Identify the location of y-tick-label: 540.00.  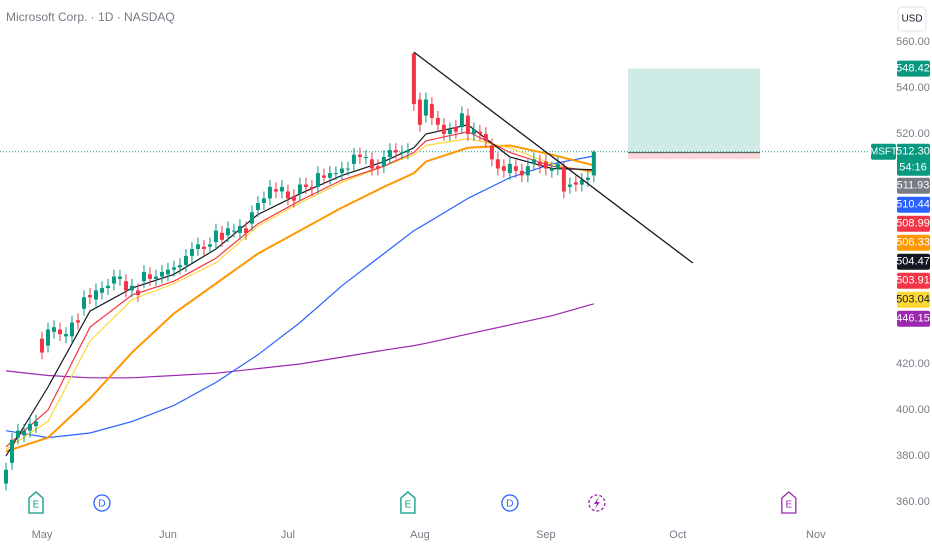
(913, 88).